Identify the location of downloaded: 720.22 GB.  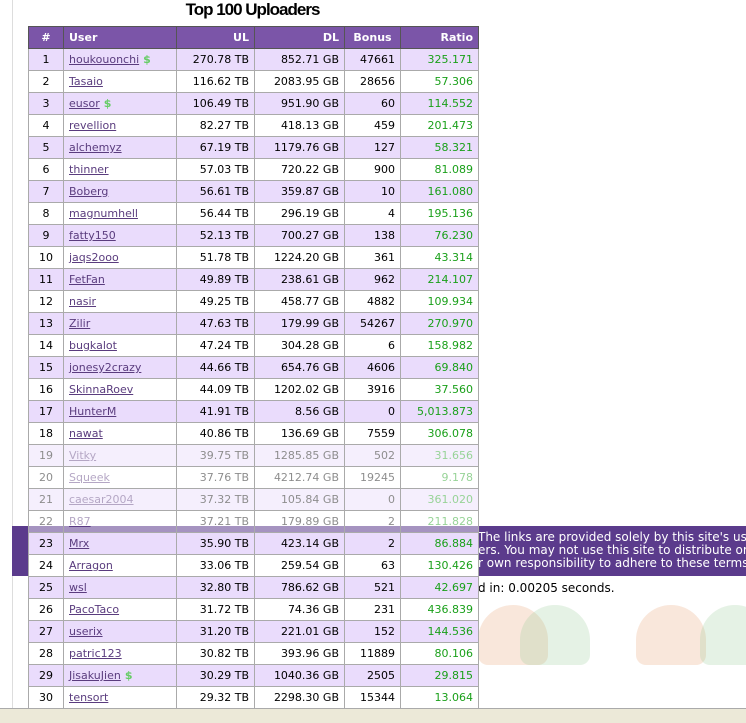
(299, 169).